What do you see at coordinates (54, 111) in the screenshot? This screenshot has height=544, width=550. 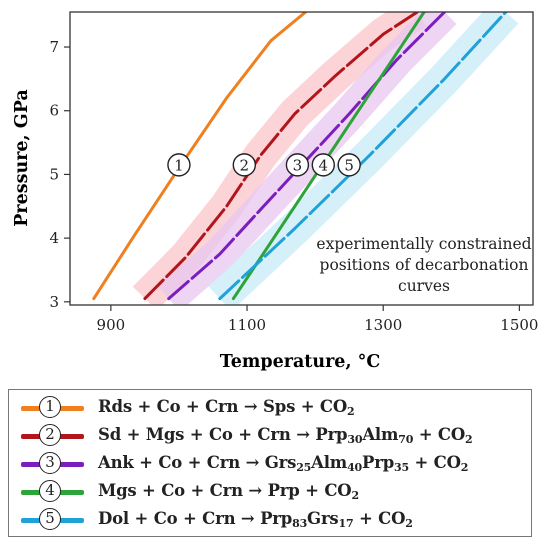 I see `y-tick-label: 6` at bounding box center [54, 111].